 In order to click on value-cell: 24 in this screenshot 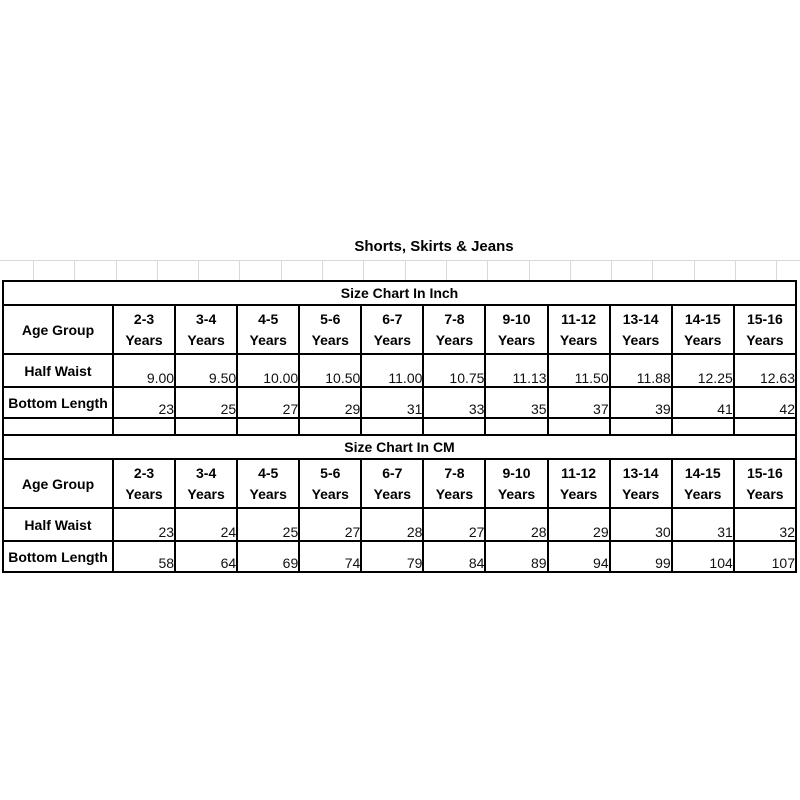, I will do `click(206, 524)`.